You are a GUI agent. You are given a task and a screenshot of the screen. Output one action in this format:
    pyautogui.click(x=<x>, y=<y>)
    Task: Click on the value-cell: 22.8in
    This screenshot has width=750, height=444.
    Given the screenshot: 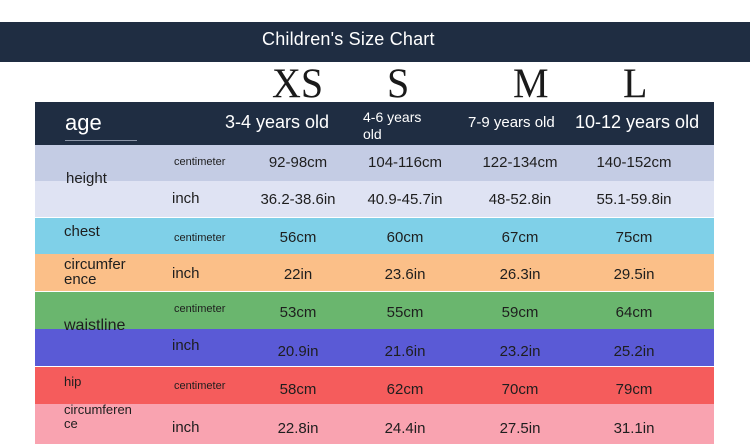 What is the action you would take?
    pyautogui.click(x=298, y=428)
    